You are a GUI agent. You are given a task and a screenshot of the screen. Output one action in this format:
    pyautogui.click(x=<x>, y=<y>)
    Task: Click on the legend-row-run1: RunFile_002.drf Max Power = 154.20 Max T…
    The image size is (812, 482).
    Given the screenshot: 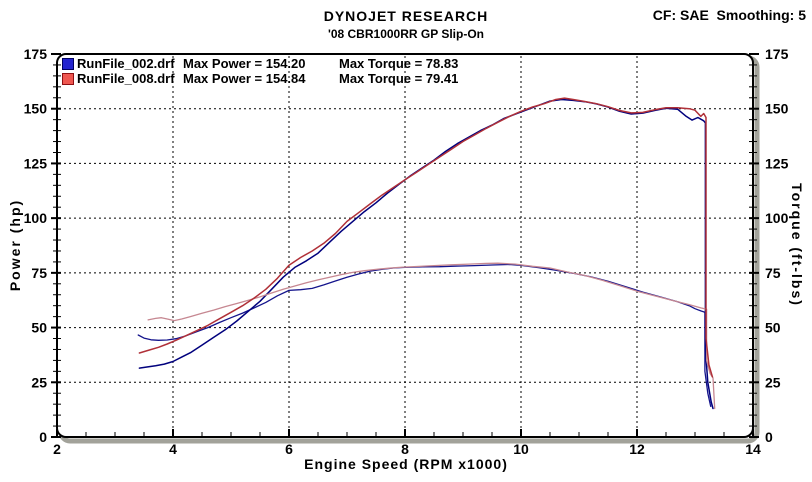 What is the action you would take?
    pyautogui.click(x=260, y=63)
    